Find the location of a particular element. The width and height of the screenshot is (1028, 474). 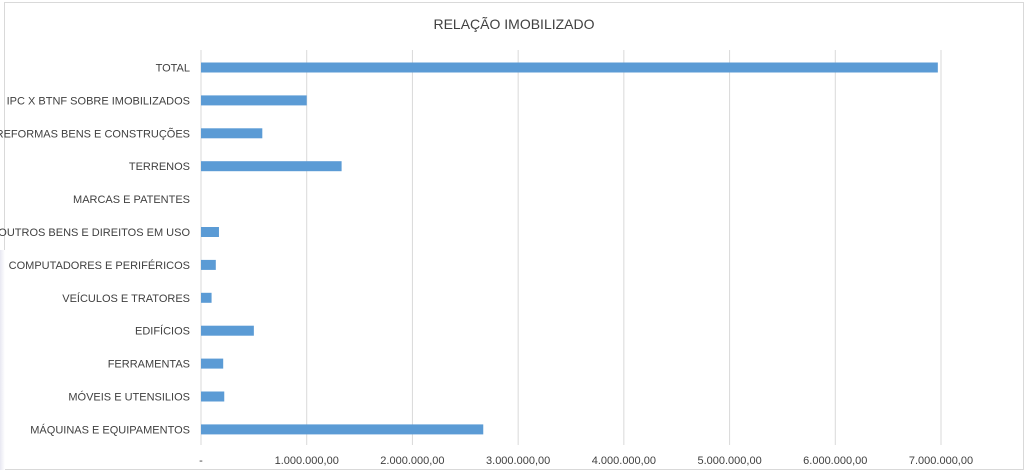

x-tick-label-5: 5.000.000,00 is located at coordinates (729, 461).